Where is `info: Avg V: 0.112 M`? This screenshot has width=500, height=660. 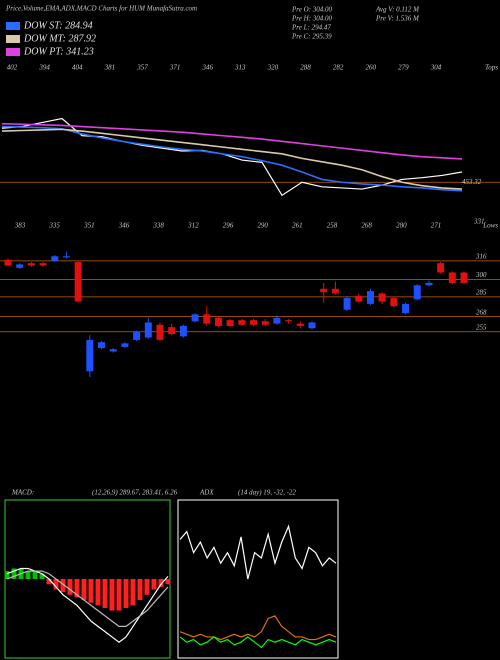
info: Avg V: 0.112 M is located at coordinates (397, 10).